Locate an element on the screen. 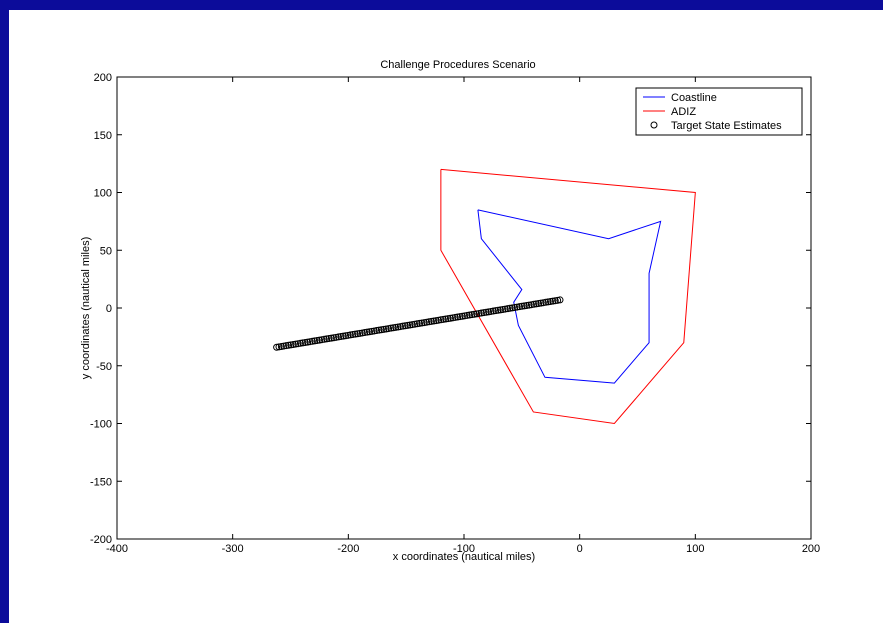 The height and width of the screenshot is (623, 883). legend: Coastline ADIZ Target State Estimates is located at coordinates (719, 111).